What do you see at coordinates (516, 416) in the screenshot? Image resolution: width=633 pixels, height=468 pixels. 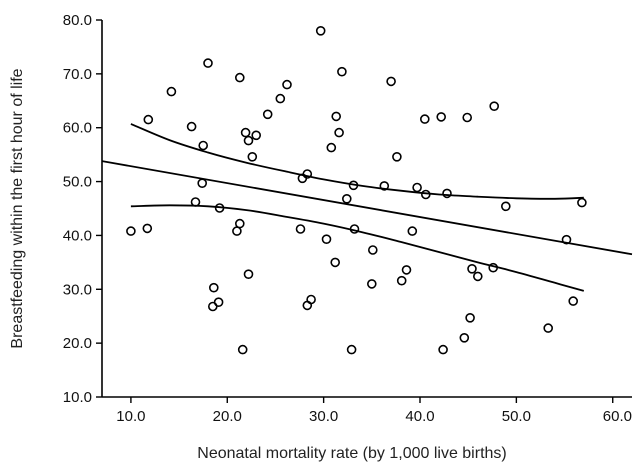 I see `x-tick-label: 50.0` at bounding box center [516, 416].